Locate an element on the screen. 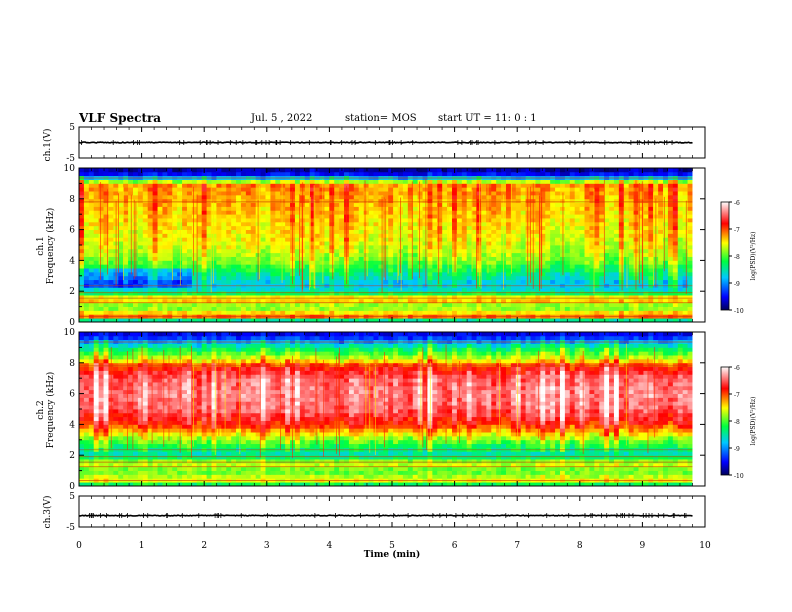 The width and height of the screenshot is (792, 612). y-tick-label: -5 is located at coordinates (70, 159).